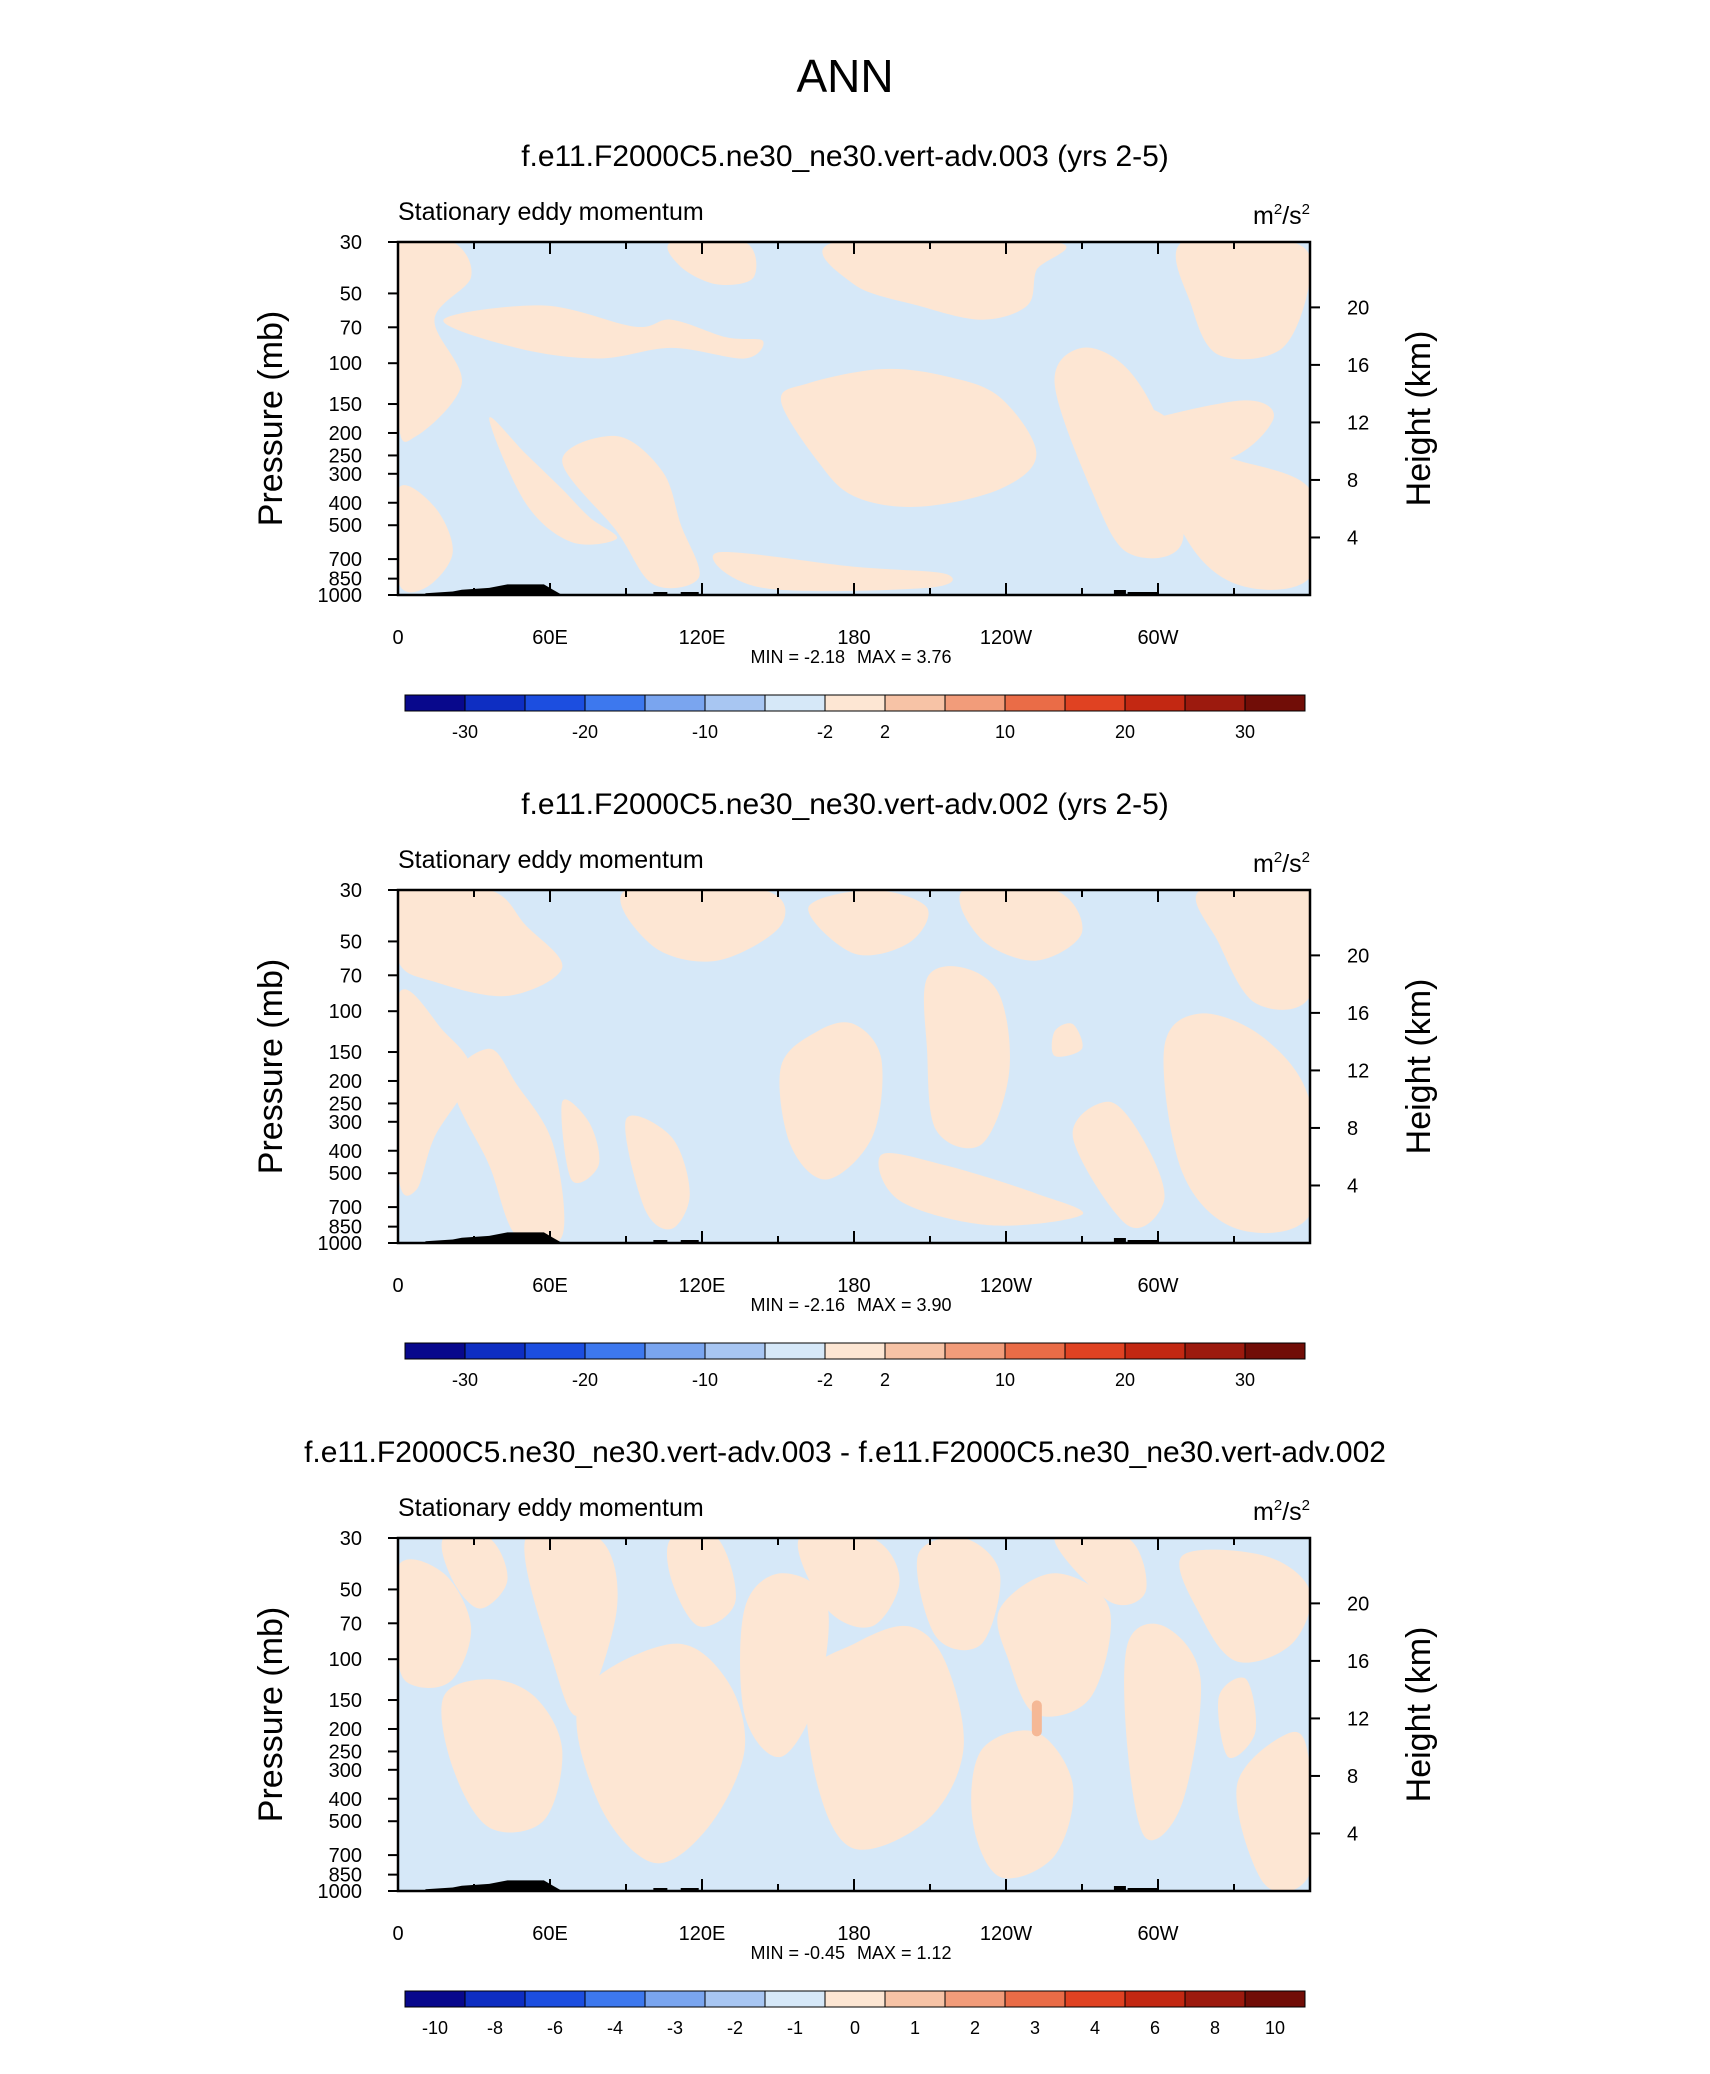 This screenshot has height=2074, width=1710. Describe the element at coordinates (551, 860) in the screenshot. I see `panel-left-label: Stationary eddy momentum` at that location.